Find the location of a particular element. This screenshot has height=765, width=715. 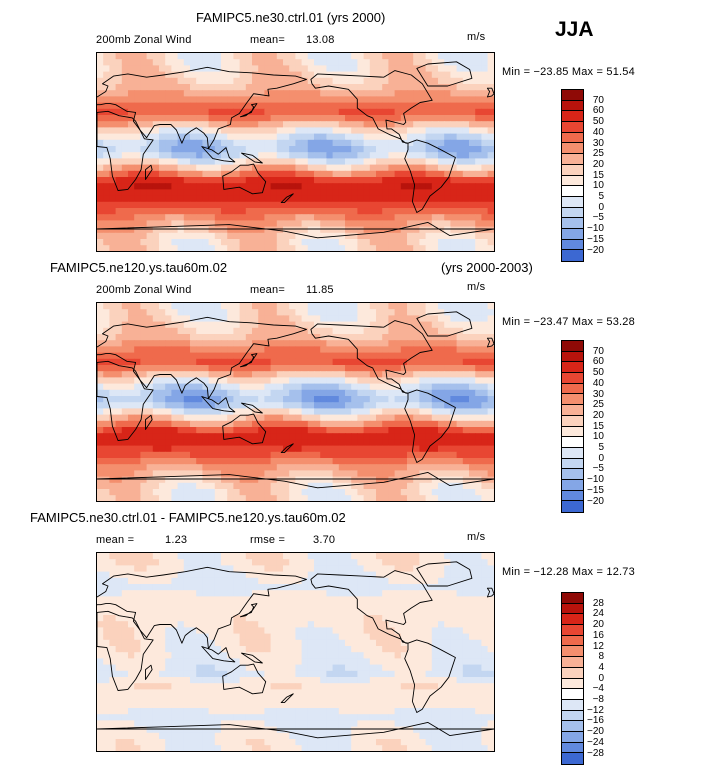

panel3-mean-value: 1.23 is located at coordinates (176, 540).